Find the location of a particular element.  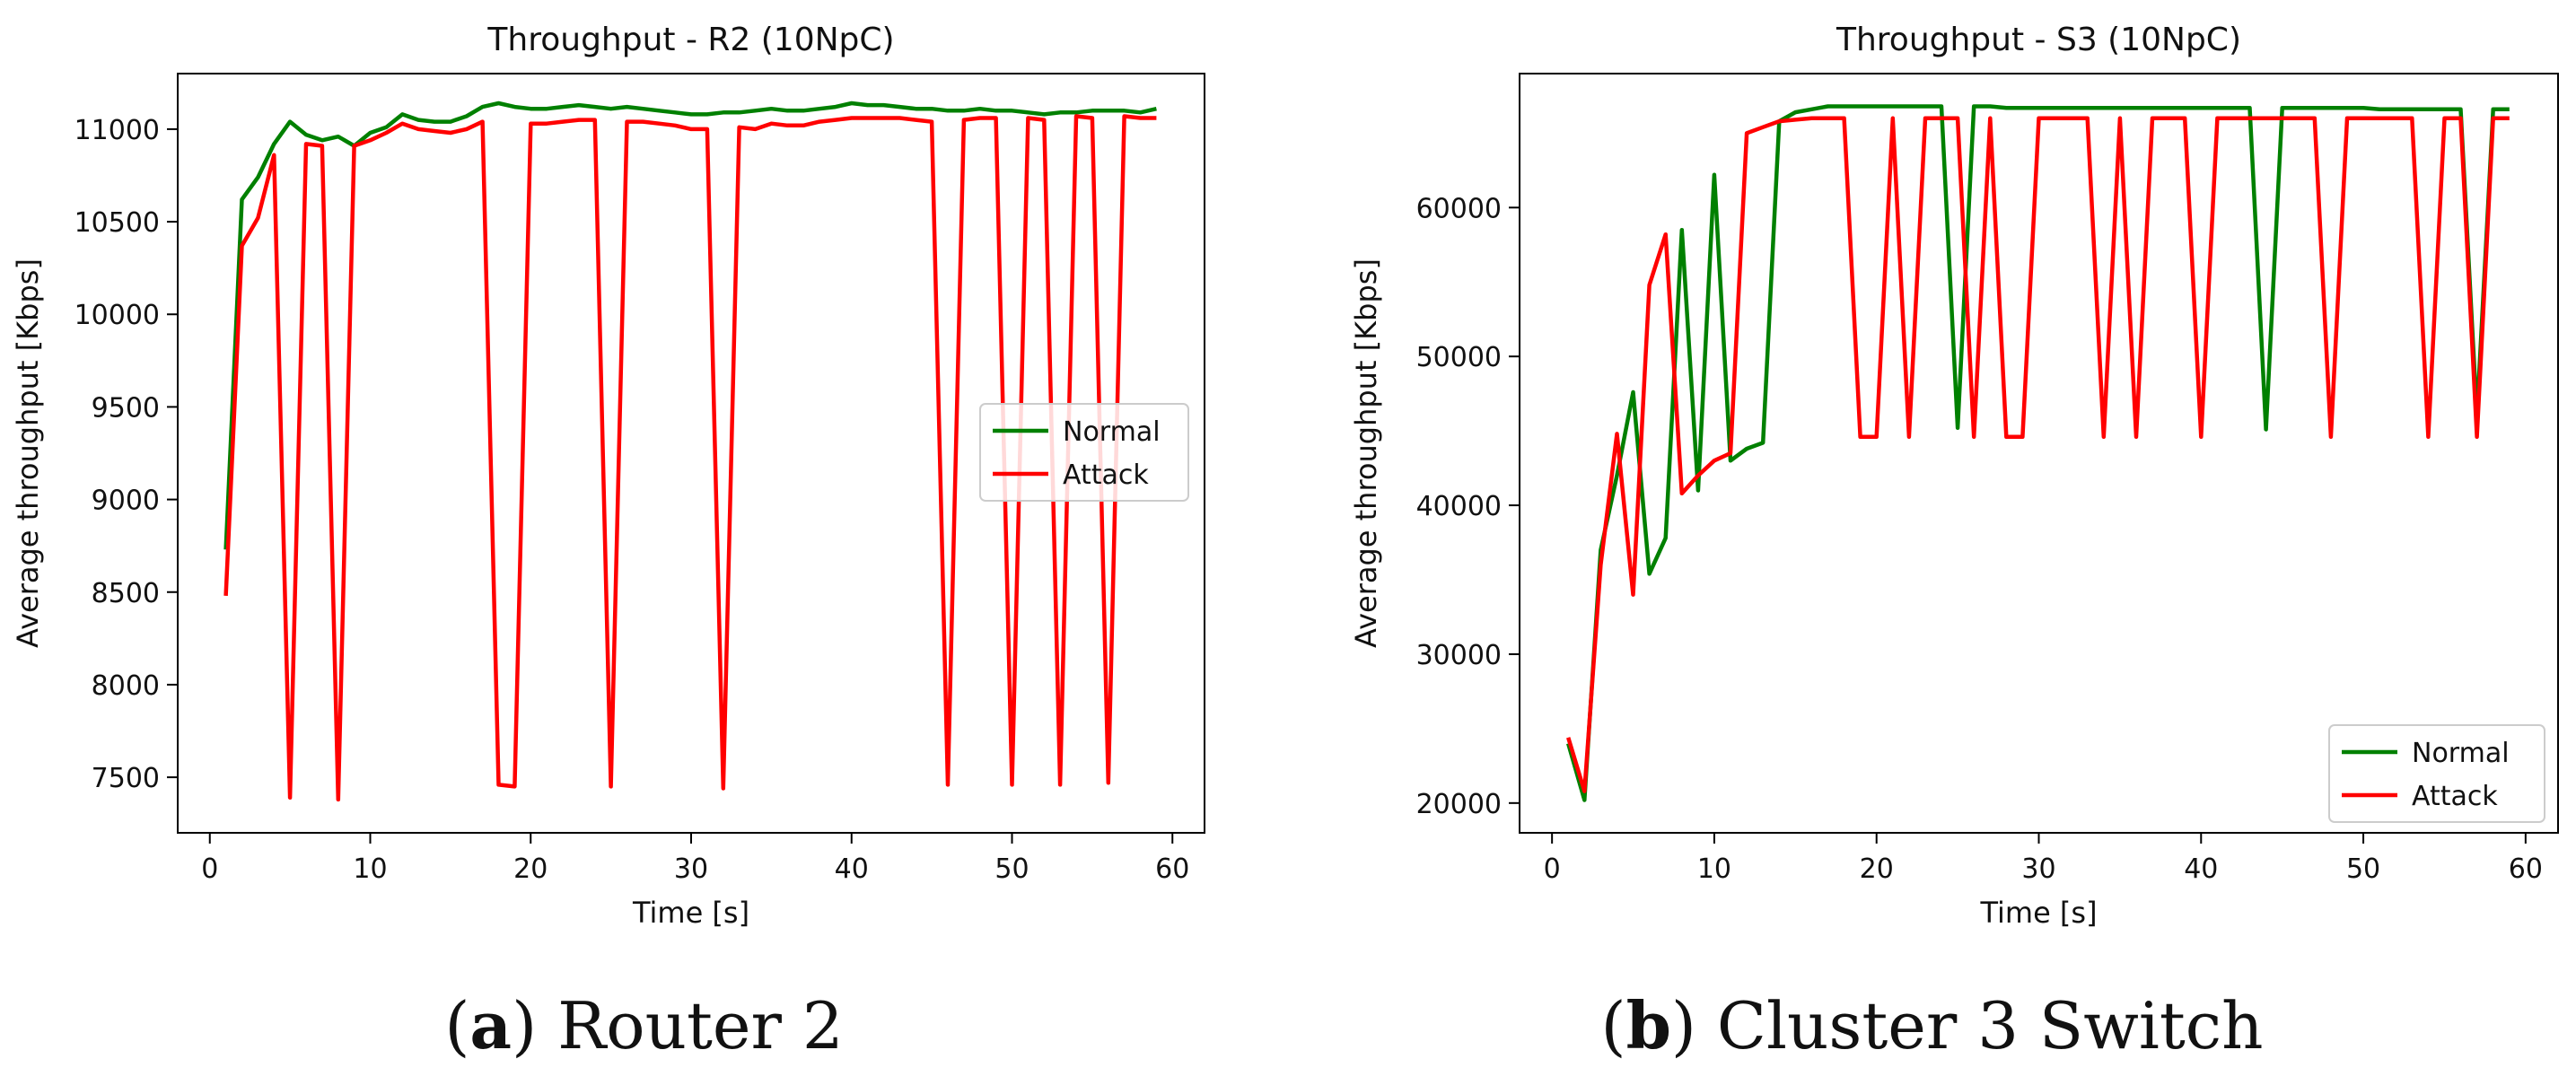

caption-a: (a) Router 2 is located at coordinates (644, 1025).